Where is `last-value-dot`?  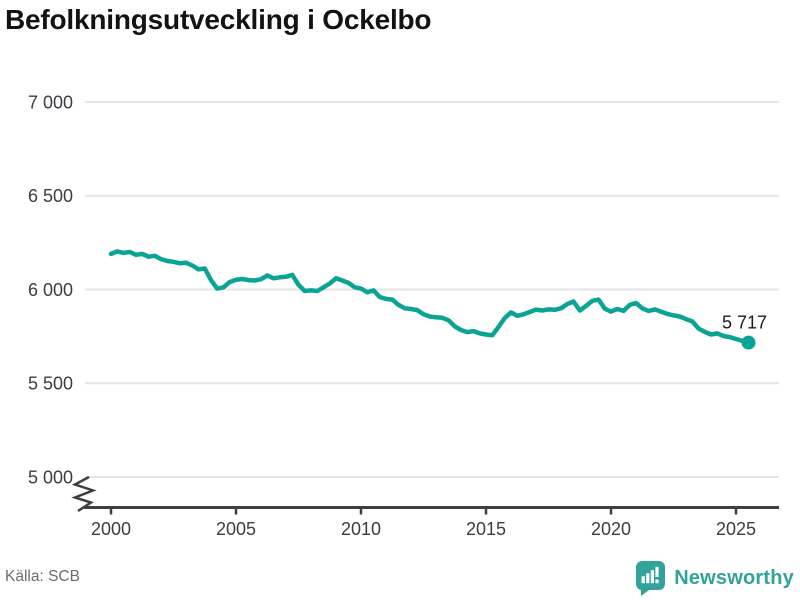 last-value-dot is located at coordinates (748, 342).